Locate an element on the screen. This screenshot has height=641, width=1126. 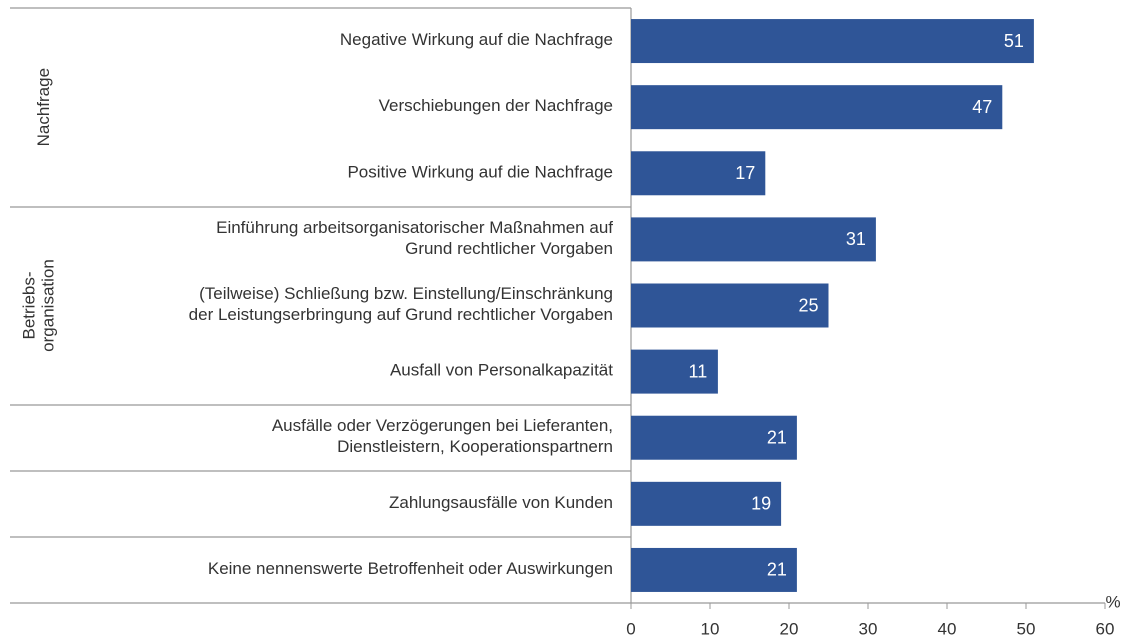
x-tick-label: 20 is located at coordinates (789, 628).